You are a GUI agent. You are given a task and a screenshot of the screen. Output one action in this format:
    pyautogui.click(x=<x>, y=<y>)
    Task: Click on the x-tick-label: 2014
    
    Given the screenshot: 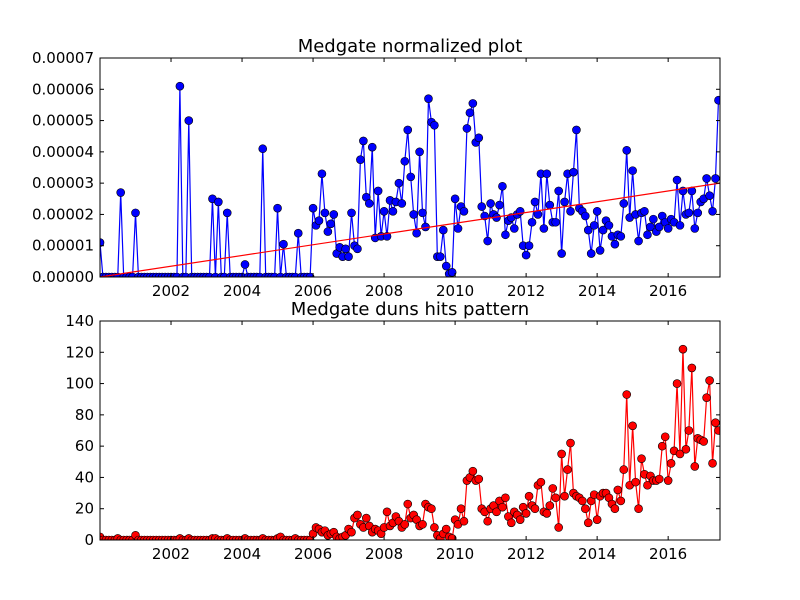 What is the action you would take?
    pyautogui.click(x=597, y=291)
    